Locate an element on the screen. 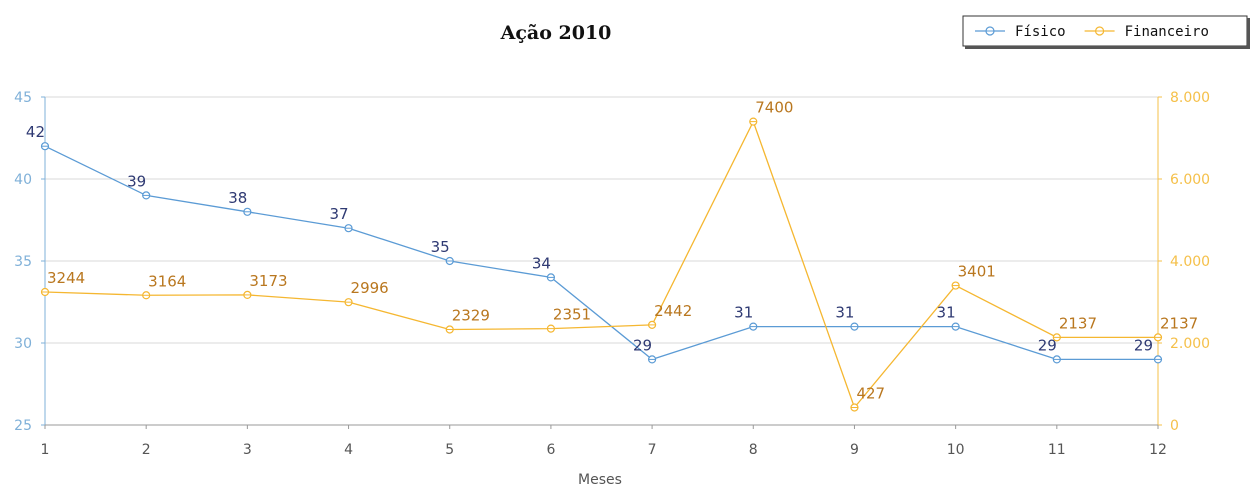 The image size is (1260, 489). x-tick-label: 11 is located at coordinates (1057, 450).